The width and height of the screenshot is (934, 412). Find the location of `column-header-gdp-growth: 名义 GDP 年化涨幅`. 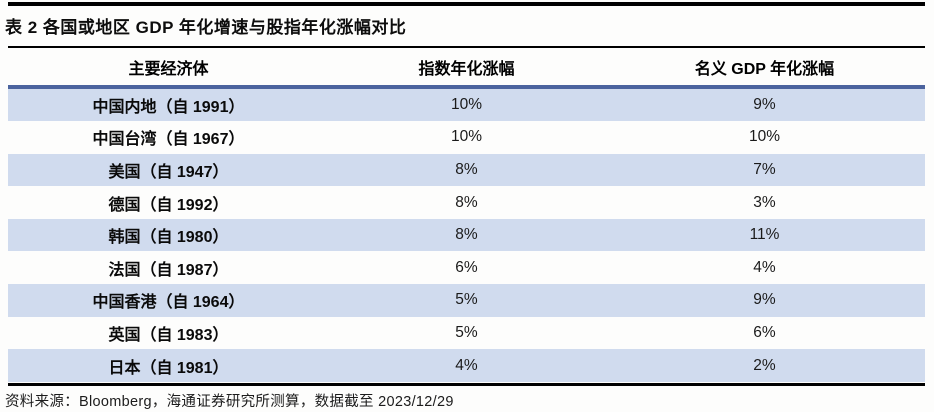

column-header-gdp-growth: 名义 GDP 年化涨幅 is located at coordinates (764, 69).